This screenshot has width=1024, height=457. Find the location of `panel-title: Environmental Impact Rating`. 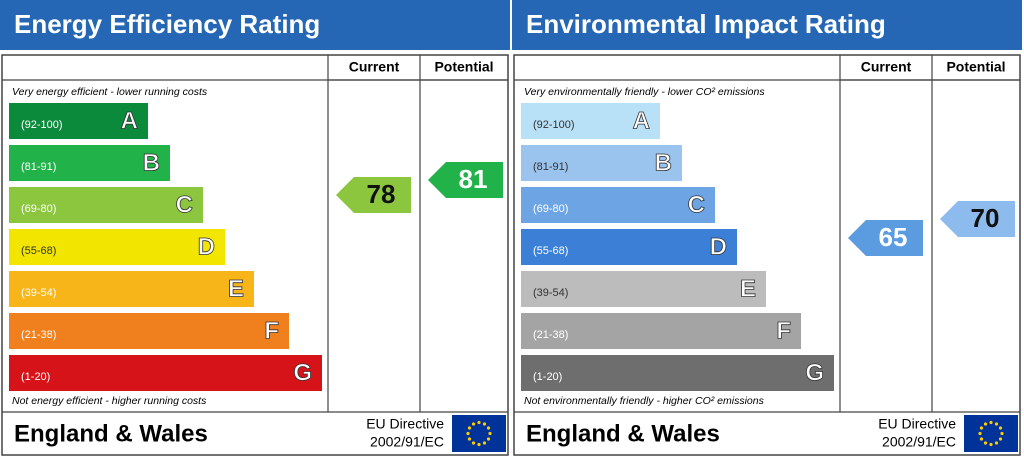

panel-title: Environmental Impact Rating is located at coordinates (706, 24).